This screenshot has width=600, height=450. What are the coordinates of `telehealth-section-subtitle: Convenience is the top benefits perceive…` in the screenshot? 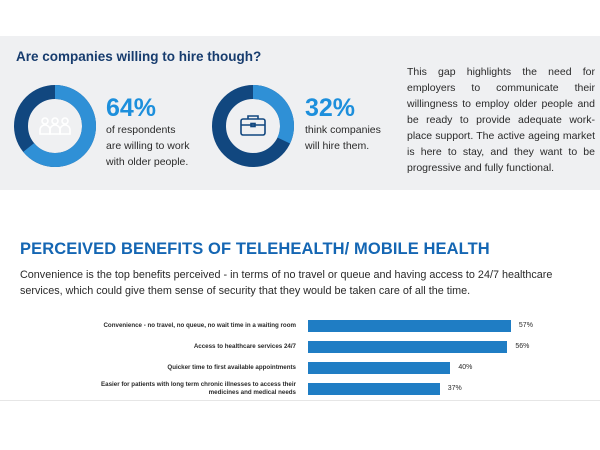 It's located at (286, 283).